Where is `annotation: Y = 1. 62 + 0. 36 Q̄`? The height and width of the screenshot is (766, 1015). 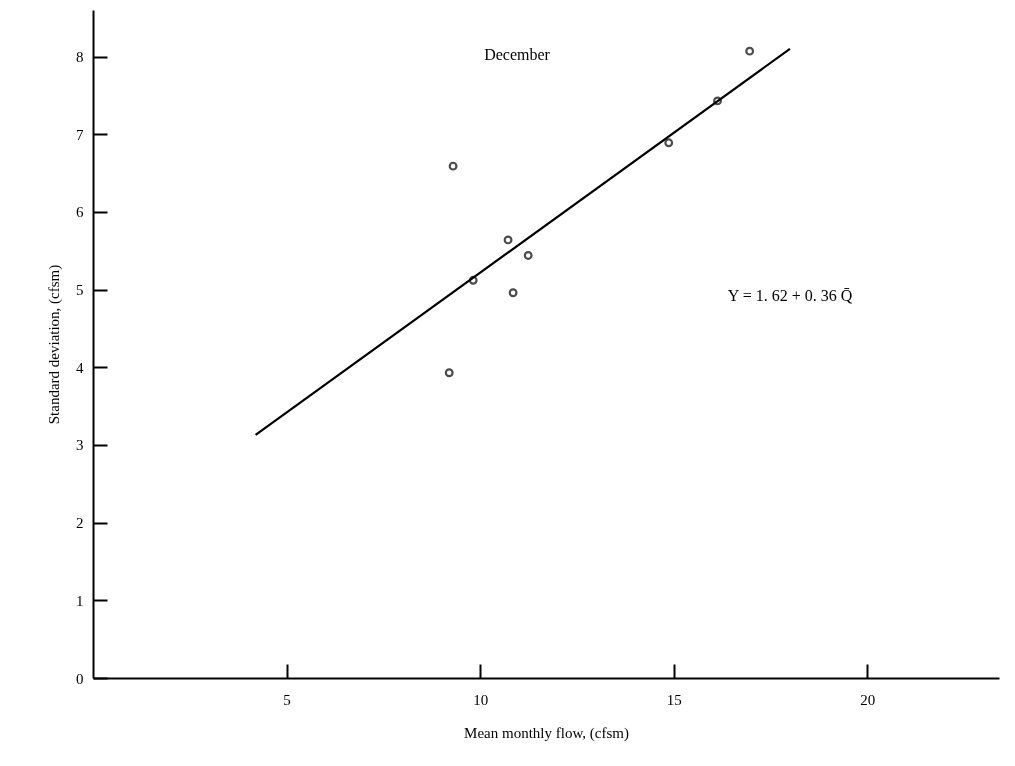
annotation: Y = 1. 62 + 0. 36 Q̄ is located at coordinates (790, 295).